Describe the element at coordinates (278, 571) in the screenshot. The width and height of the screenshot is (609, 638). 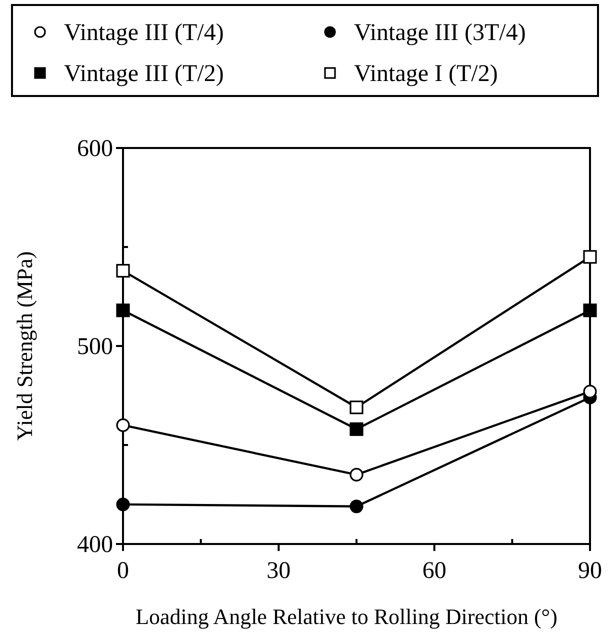
I see `x-tick-label: 30` at that location.